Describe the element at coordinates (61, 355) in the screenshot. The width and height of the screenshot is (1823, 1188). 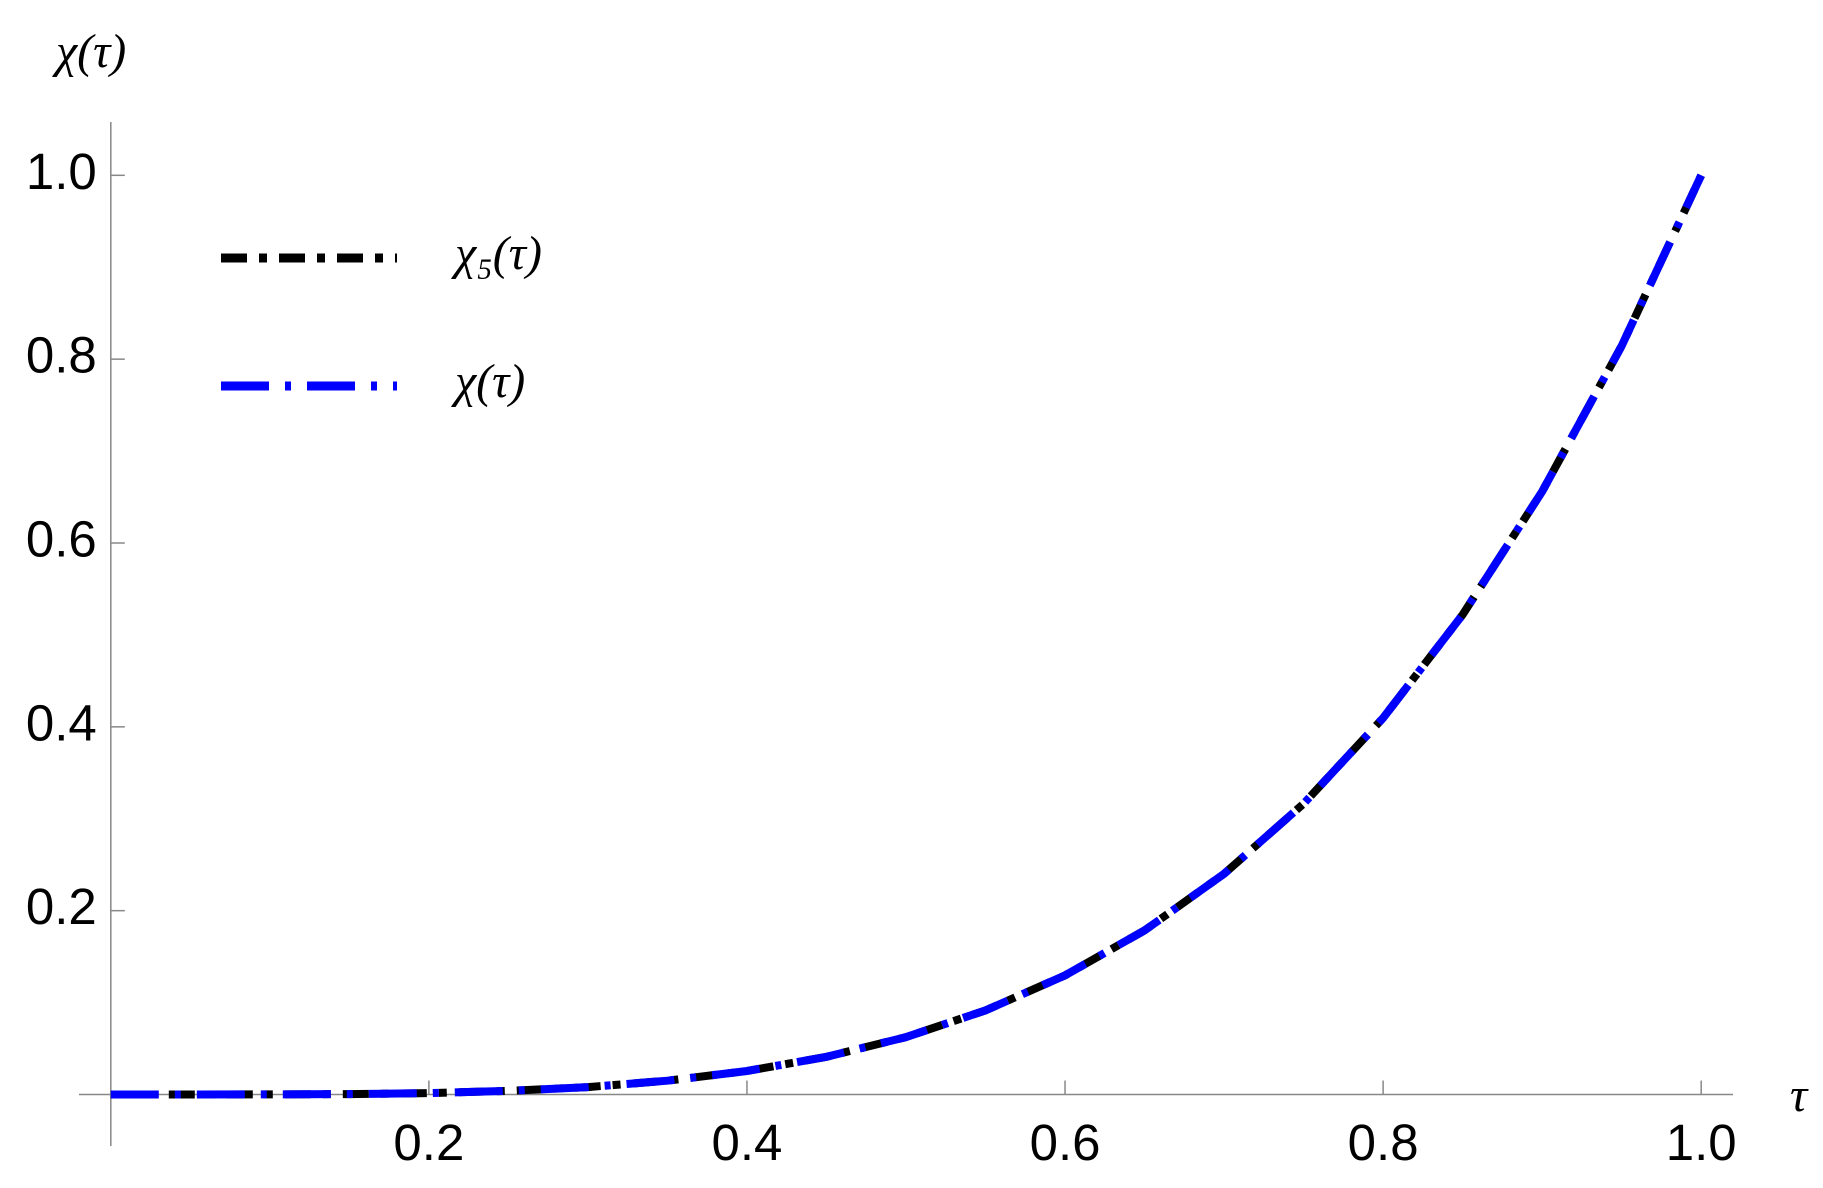
I see `y-tick-label: 0.8` at that location.